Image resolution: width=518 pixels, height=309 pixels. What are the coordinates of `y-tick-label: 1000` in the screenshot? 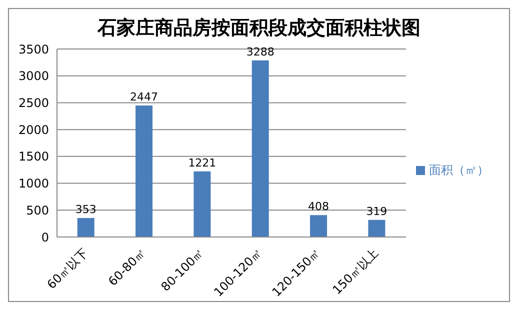 It's located at (33, 183).